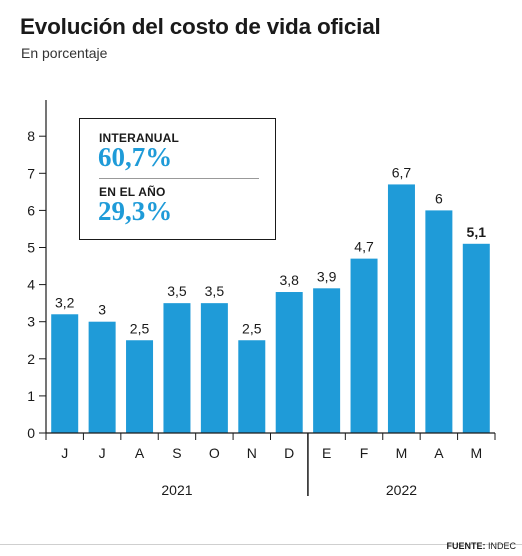  I want to click on en-el-ano-value: 29,3%, so click(135, 211).